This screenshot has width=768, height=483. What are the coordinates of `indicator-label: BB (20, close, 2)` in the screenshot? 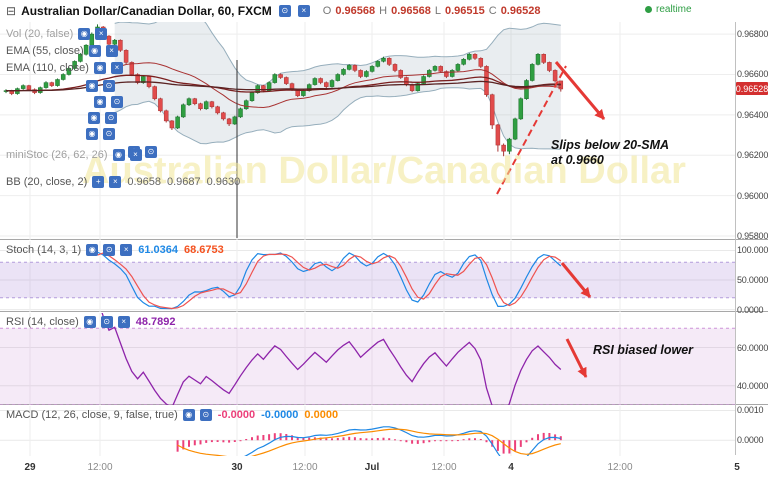 It's located at (47, 182).